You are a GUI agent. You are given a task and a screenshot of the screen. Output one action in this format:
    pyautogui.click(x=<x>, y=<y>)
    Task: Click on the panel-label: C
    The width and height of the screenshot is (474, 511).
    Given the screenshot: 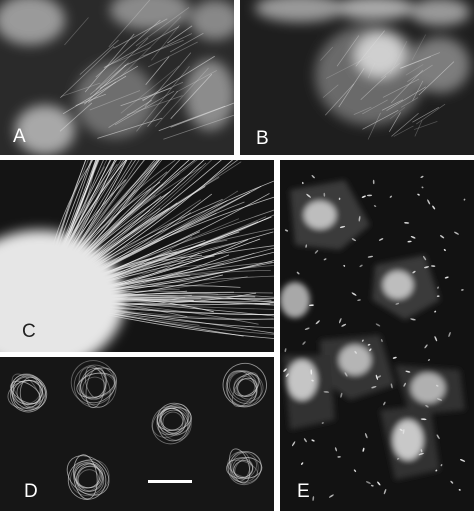 What is the action you would take?
    pyautogui.click(x=29, y=331)
    